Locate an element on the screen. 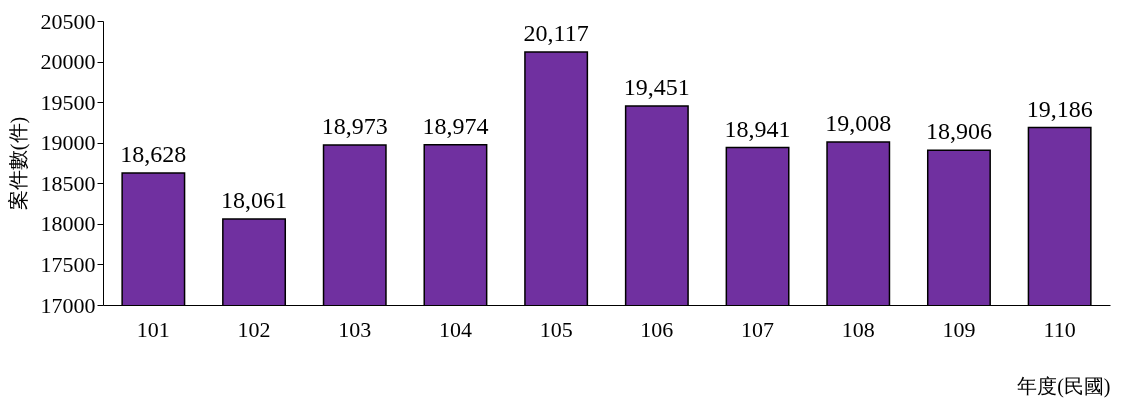 Image resolution: width=1138 pixels, height=412 pixels. y-tick-label: 17000 is located at coordinates (68, 305).